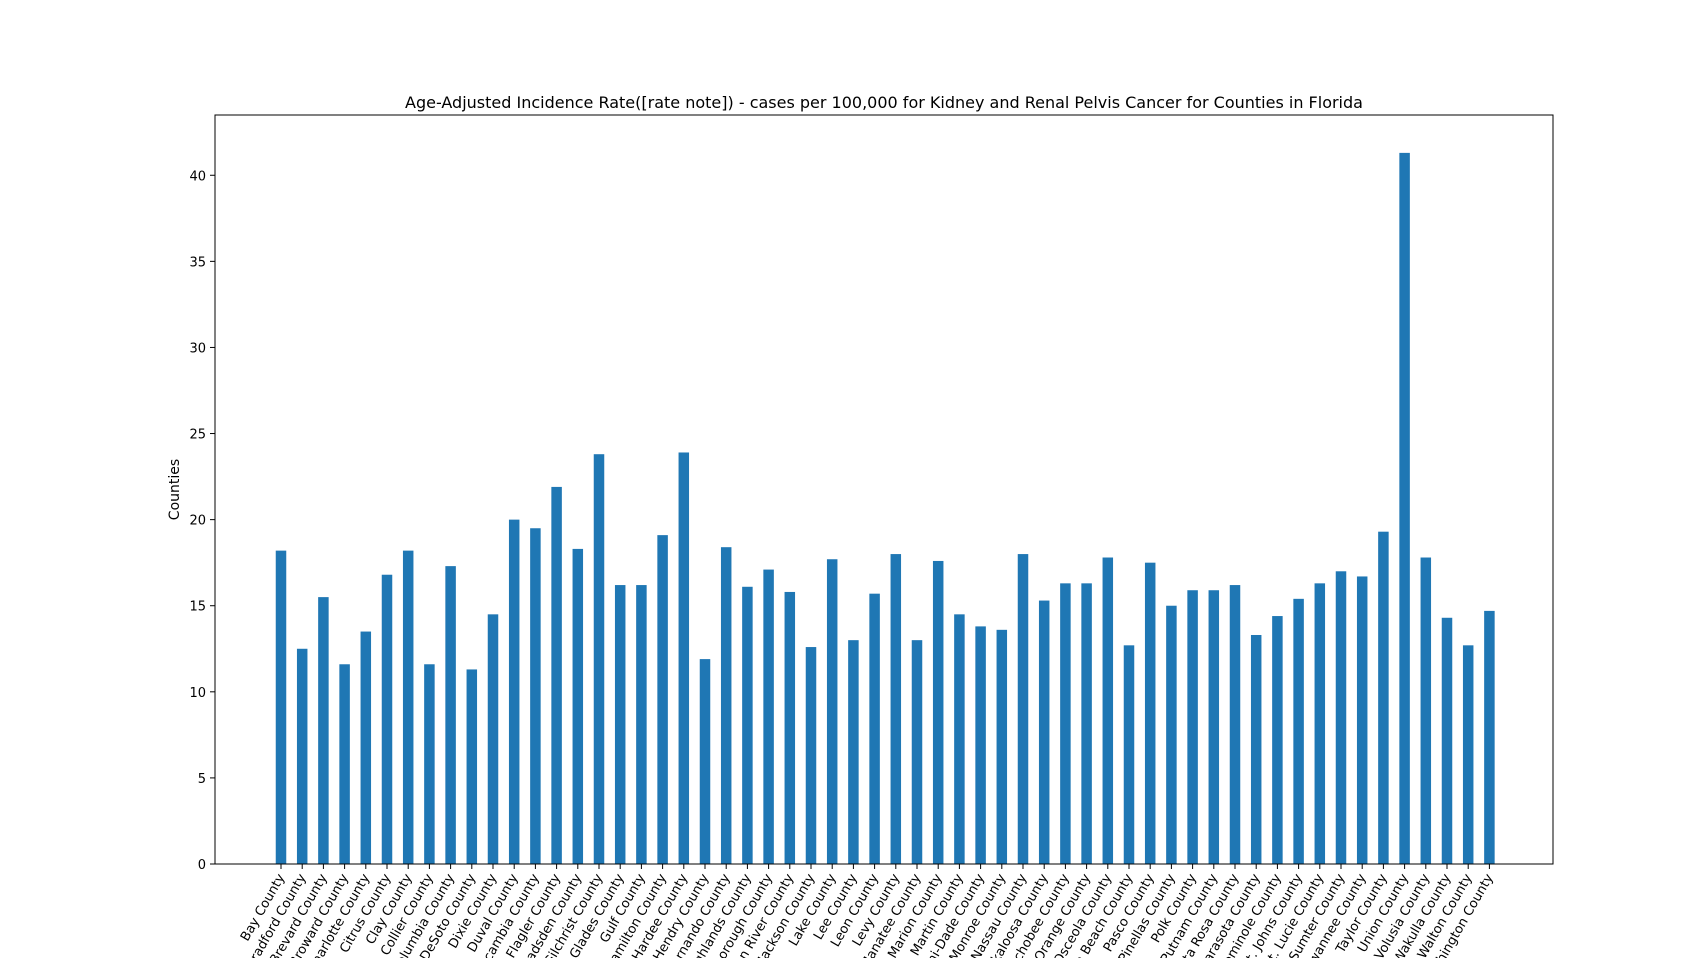 This screenshot has height=958, width=1706. What do you see at coordinates (175, 489) in the screenshot?
I see `y-axis-label: Counties` at bounding box center [175, 489].